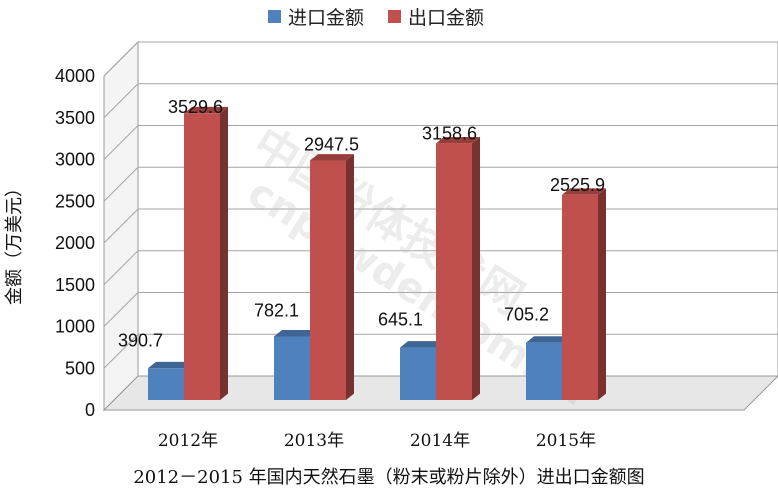 This screenshot has height=499, width=778. I want to click on data-label: 3529.6, so click(195, 107).